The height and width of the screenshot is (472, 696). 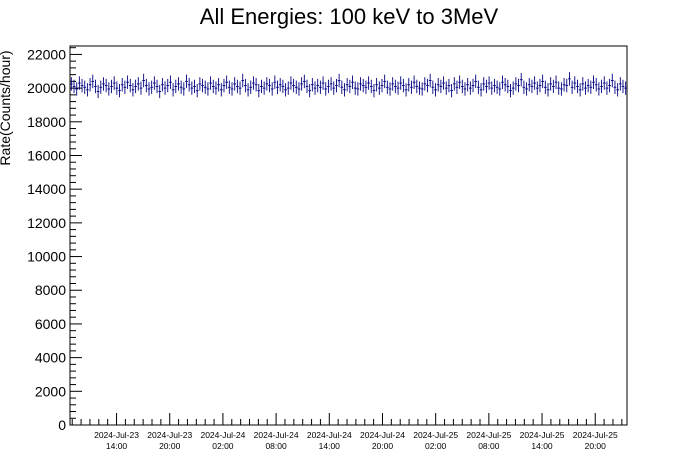 I want to click on y-tick-label: 16000, so click(x=46, y=155).